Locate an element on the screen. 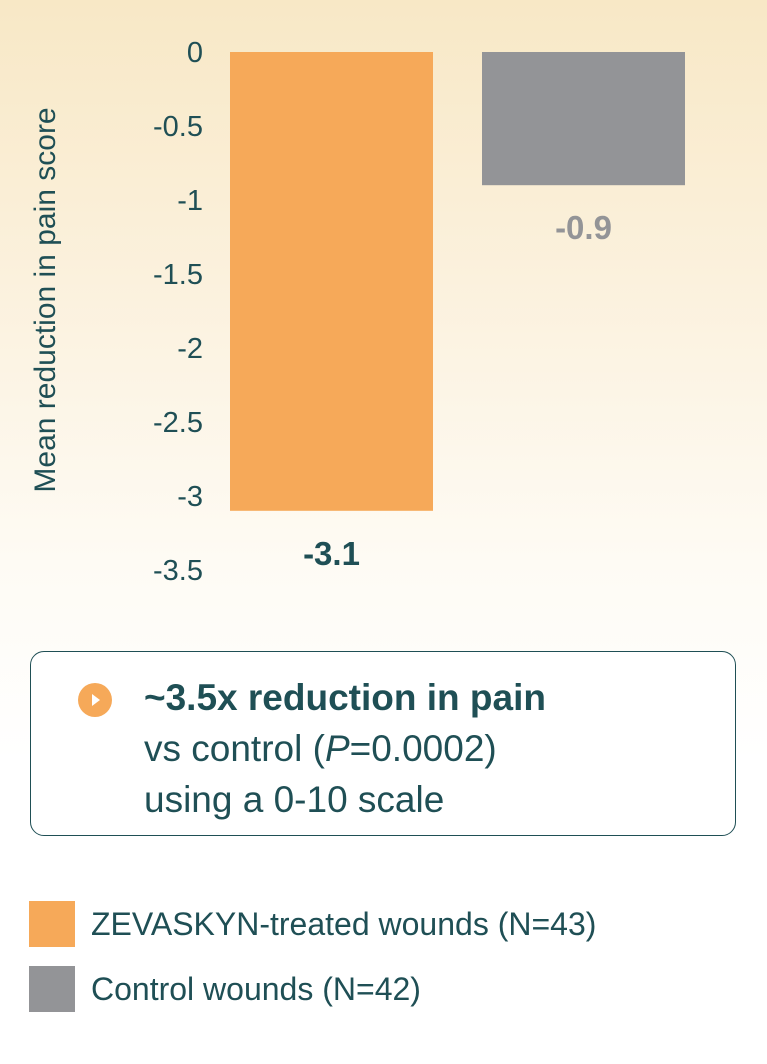  y-tick-label: -1 is located at coordinates (190, 201).